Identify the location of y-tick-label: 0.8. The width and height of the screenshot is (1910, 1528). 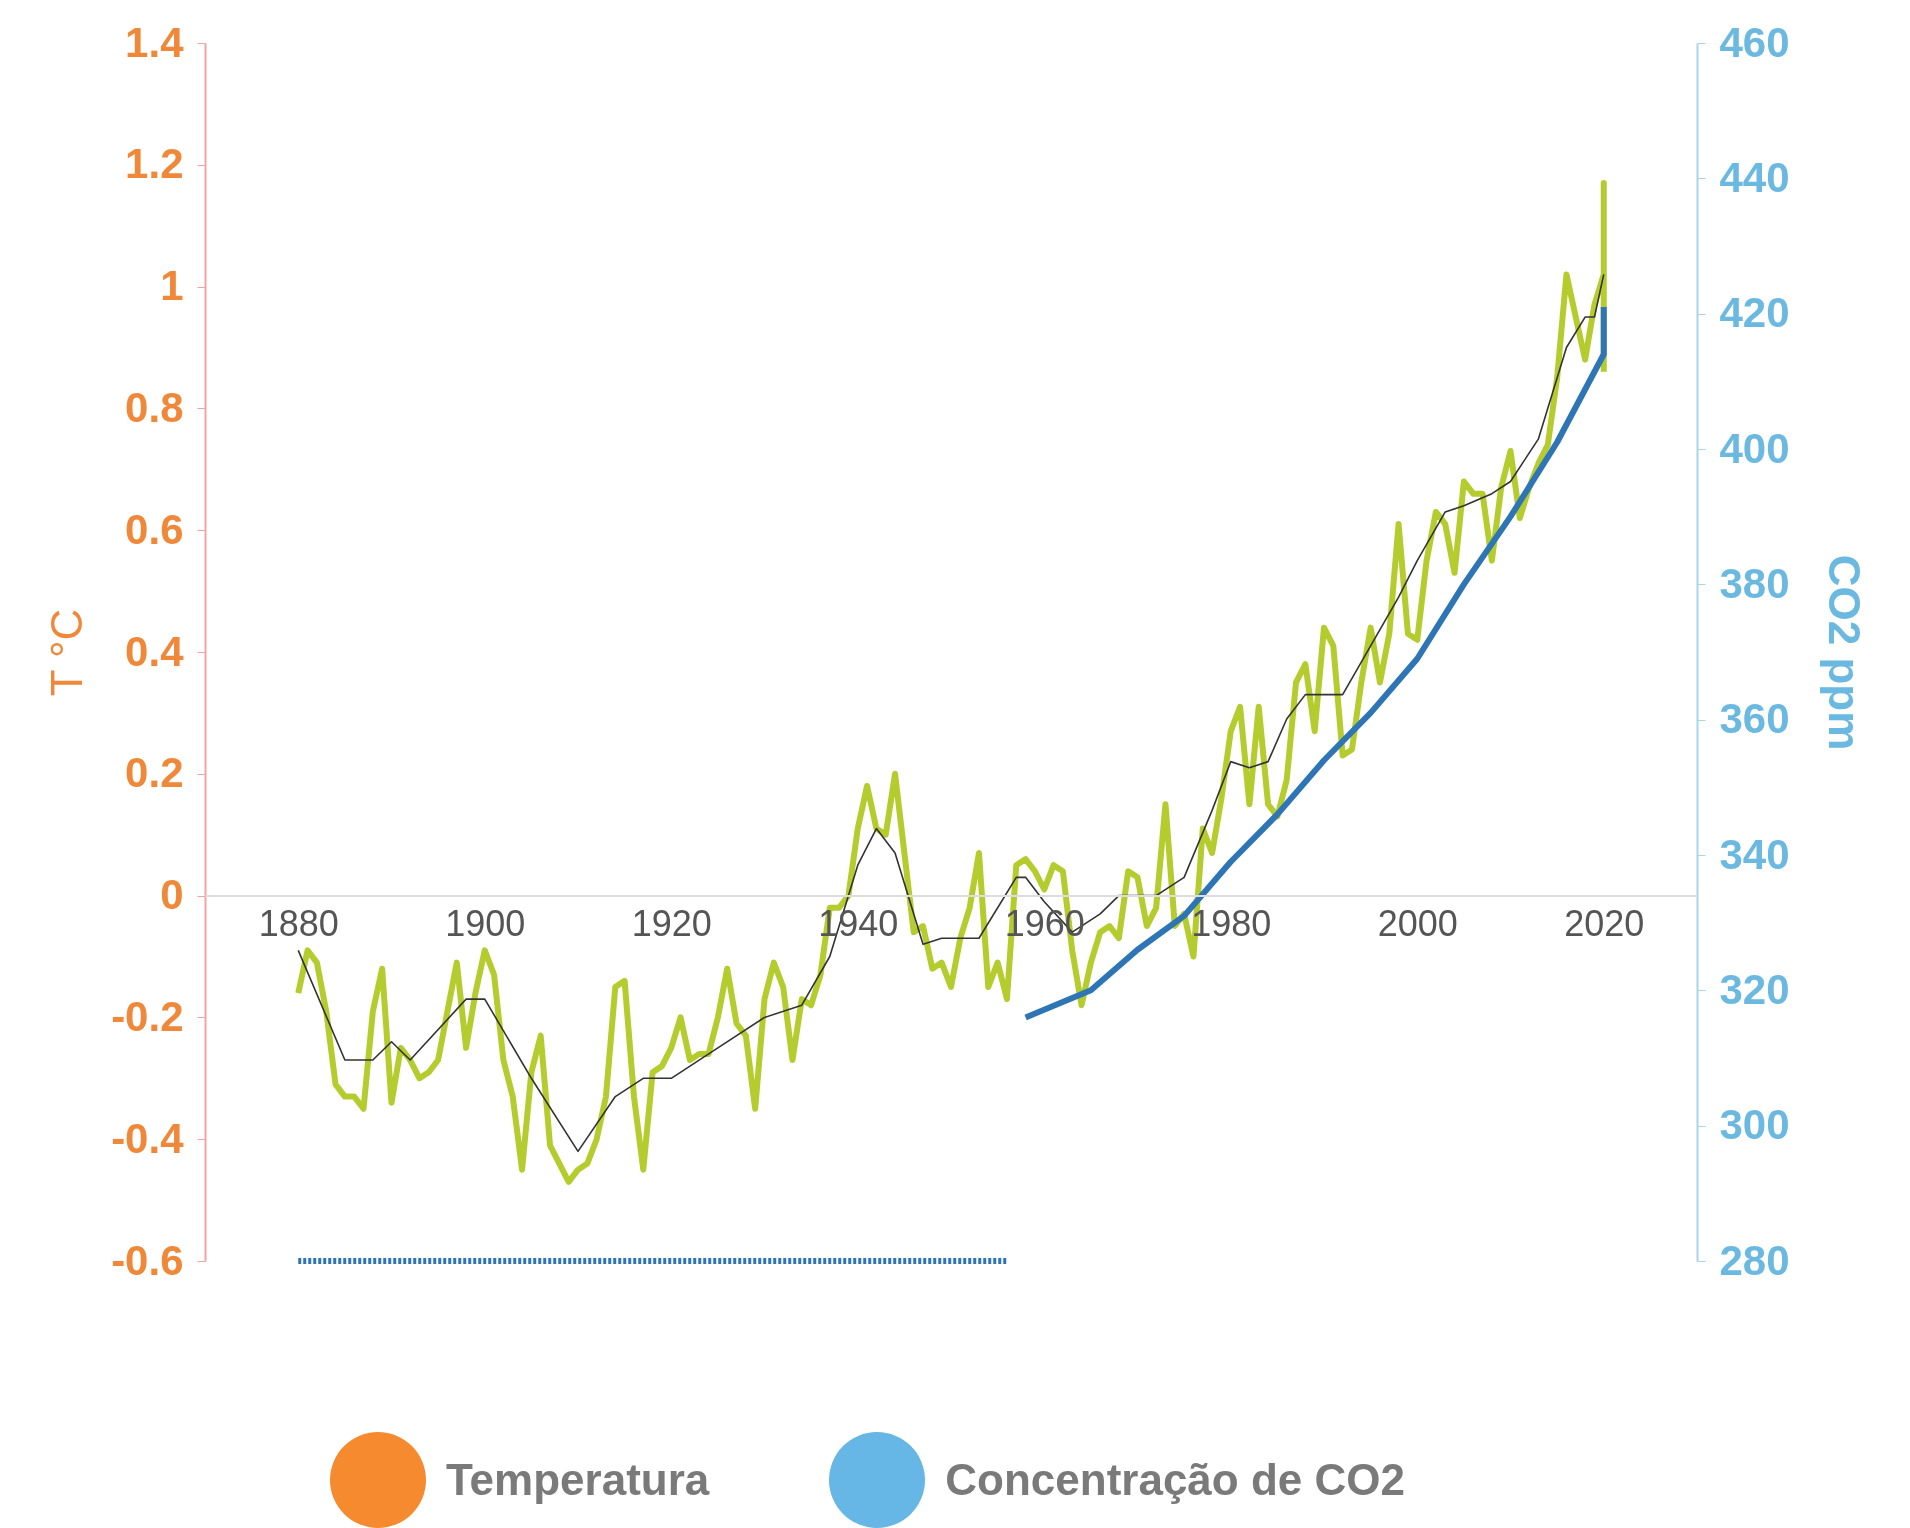
(154, 407).